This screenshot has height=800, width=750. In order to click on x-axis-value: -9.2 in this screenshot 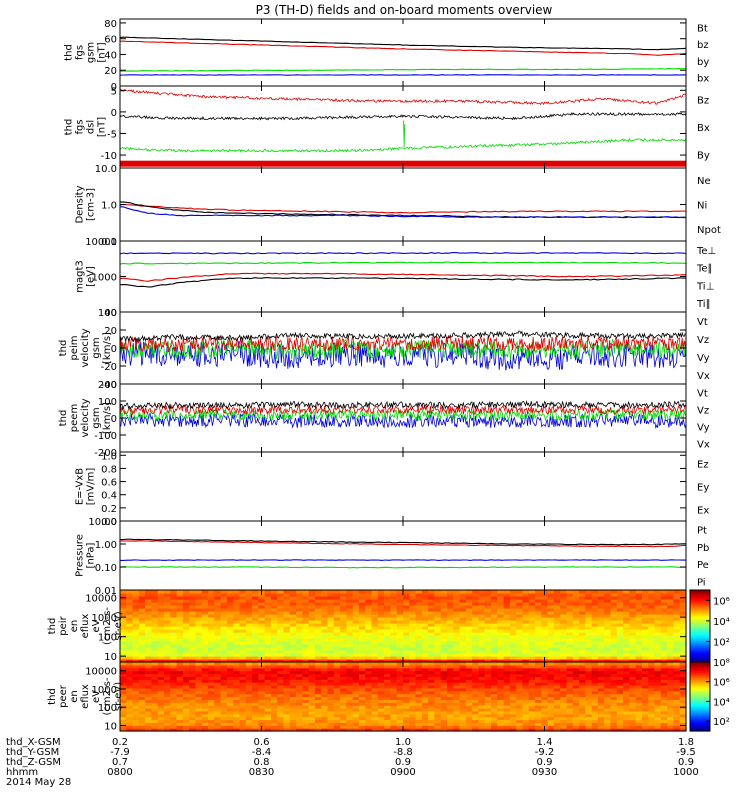, I will do `click(545, 752)`.